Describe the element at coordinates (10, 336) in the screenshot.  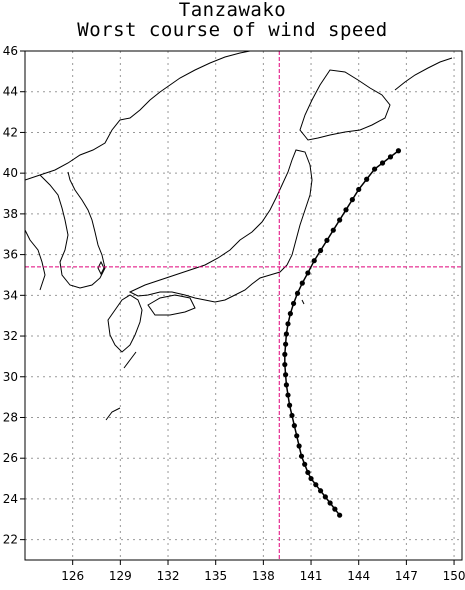
I see `y-tick-label: 32` at that location.